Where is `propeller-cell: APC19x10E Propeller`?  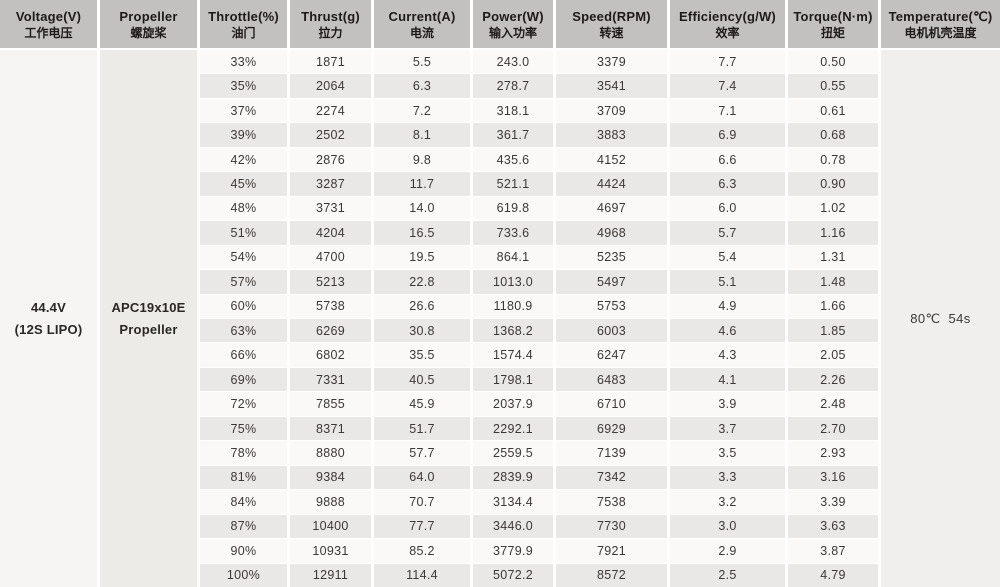
propeller-cell: APC19x10E Propeller is located at coordinates (148, 318).